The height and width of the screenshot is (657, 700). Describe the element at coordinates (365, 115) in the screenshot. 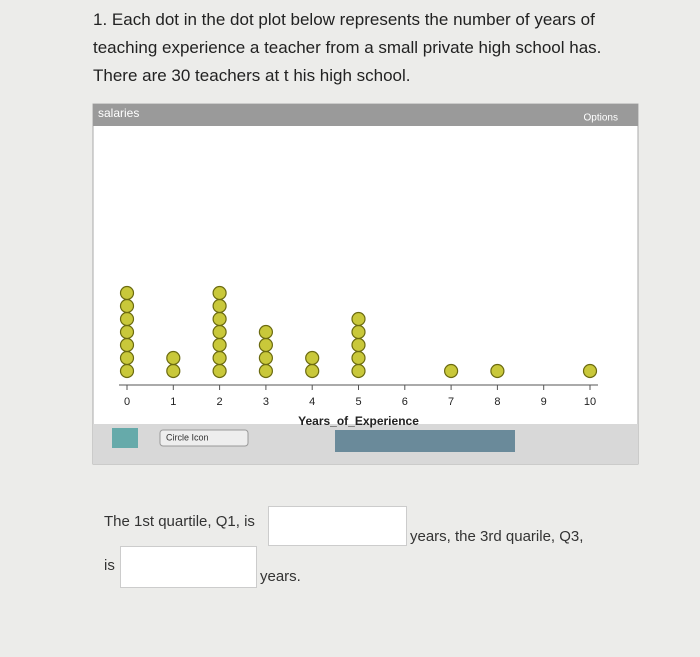

I see `panel-header` at that location.